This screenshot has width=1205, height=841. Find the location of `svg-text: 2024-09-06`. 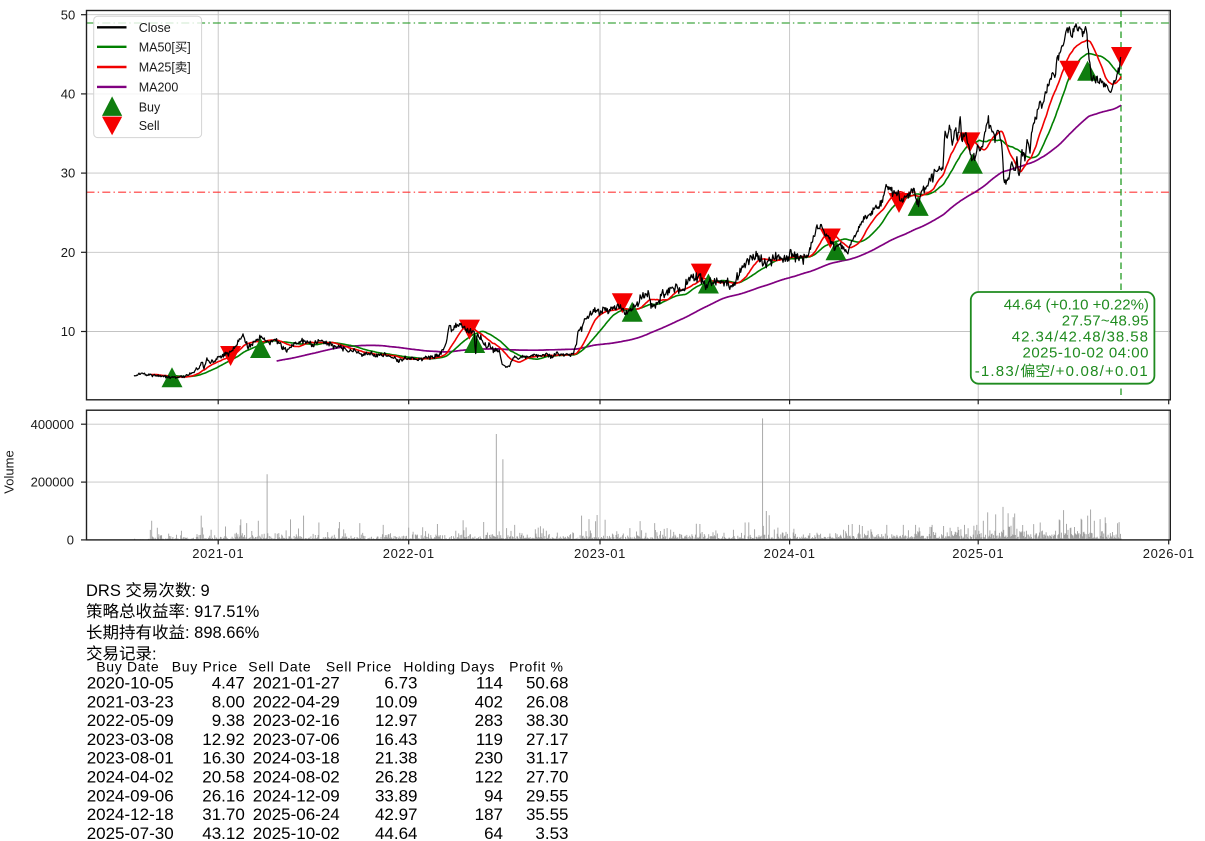

svg-text: 2024-09-06 is located at coordinates (130, 795).